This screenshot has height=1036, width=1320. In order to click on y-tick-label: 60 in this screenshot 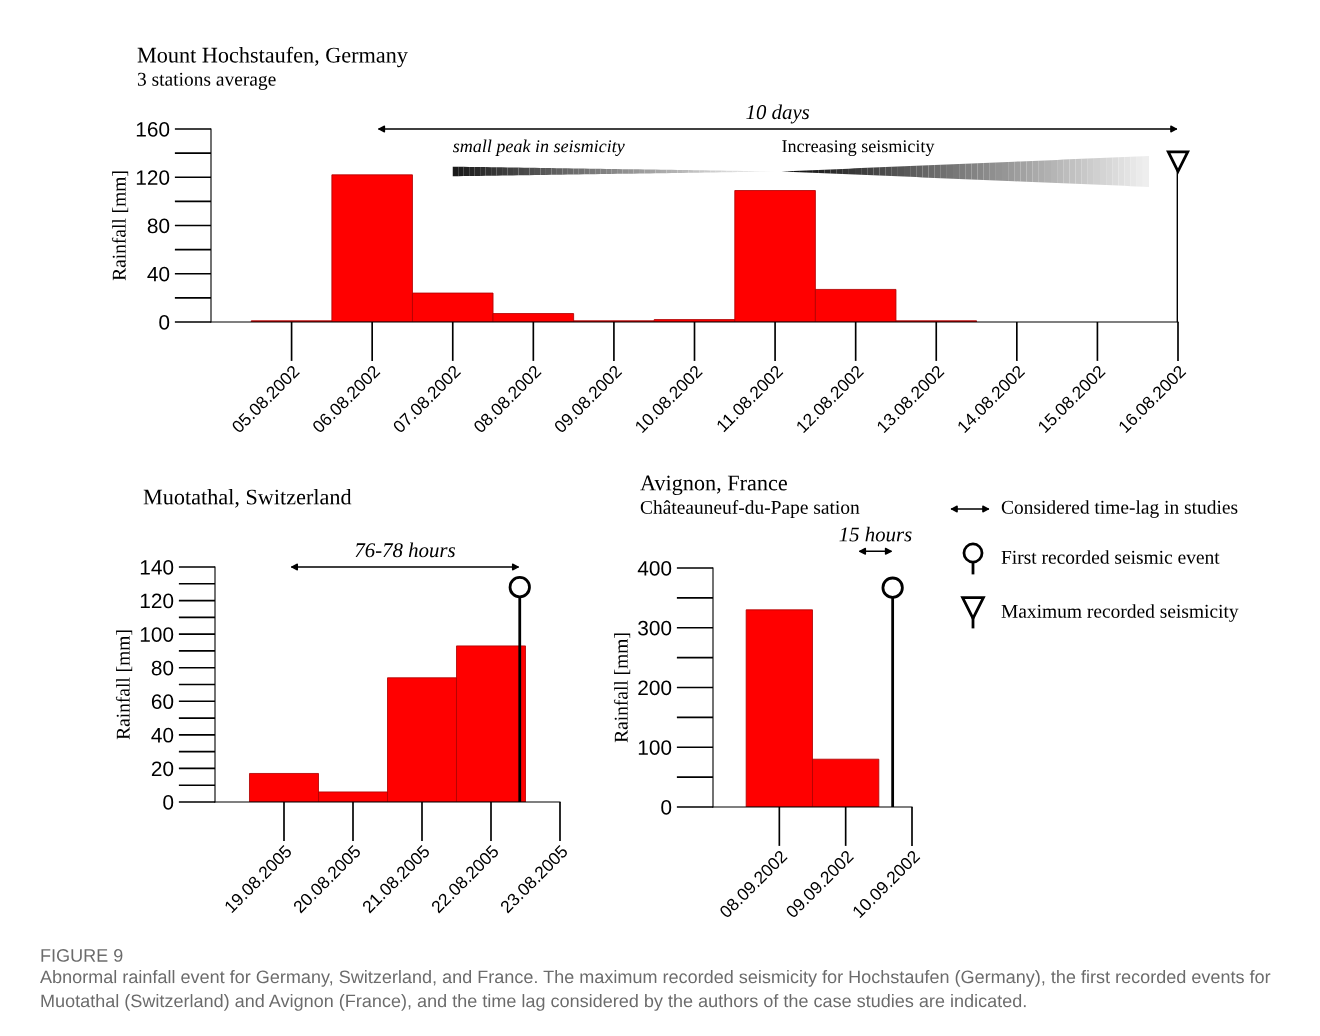, I will do `click(162, 702)`.